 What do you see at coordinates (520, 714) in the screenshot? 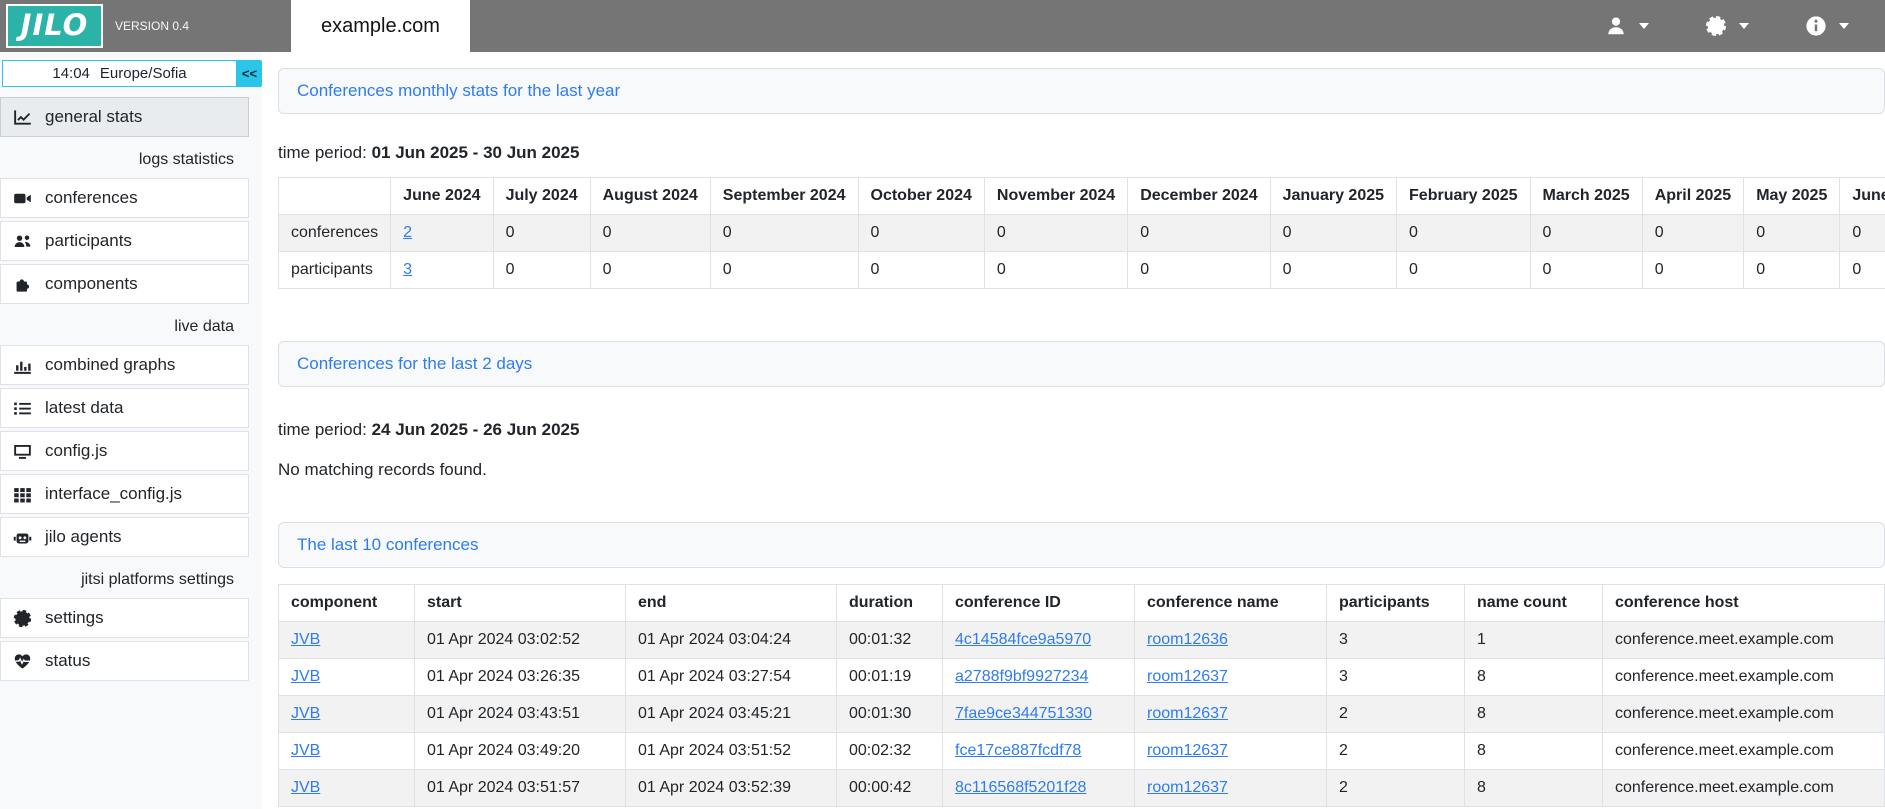
I see `table-cell: 01 Apr 2024 03:43:51` at bounding box center [520, 714].